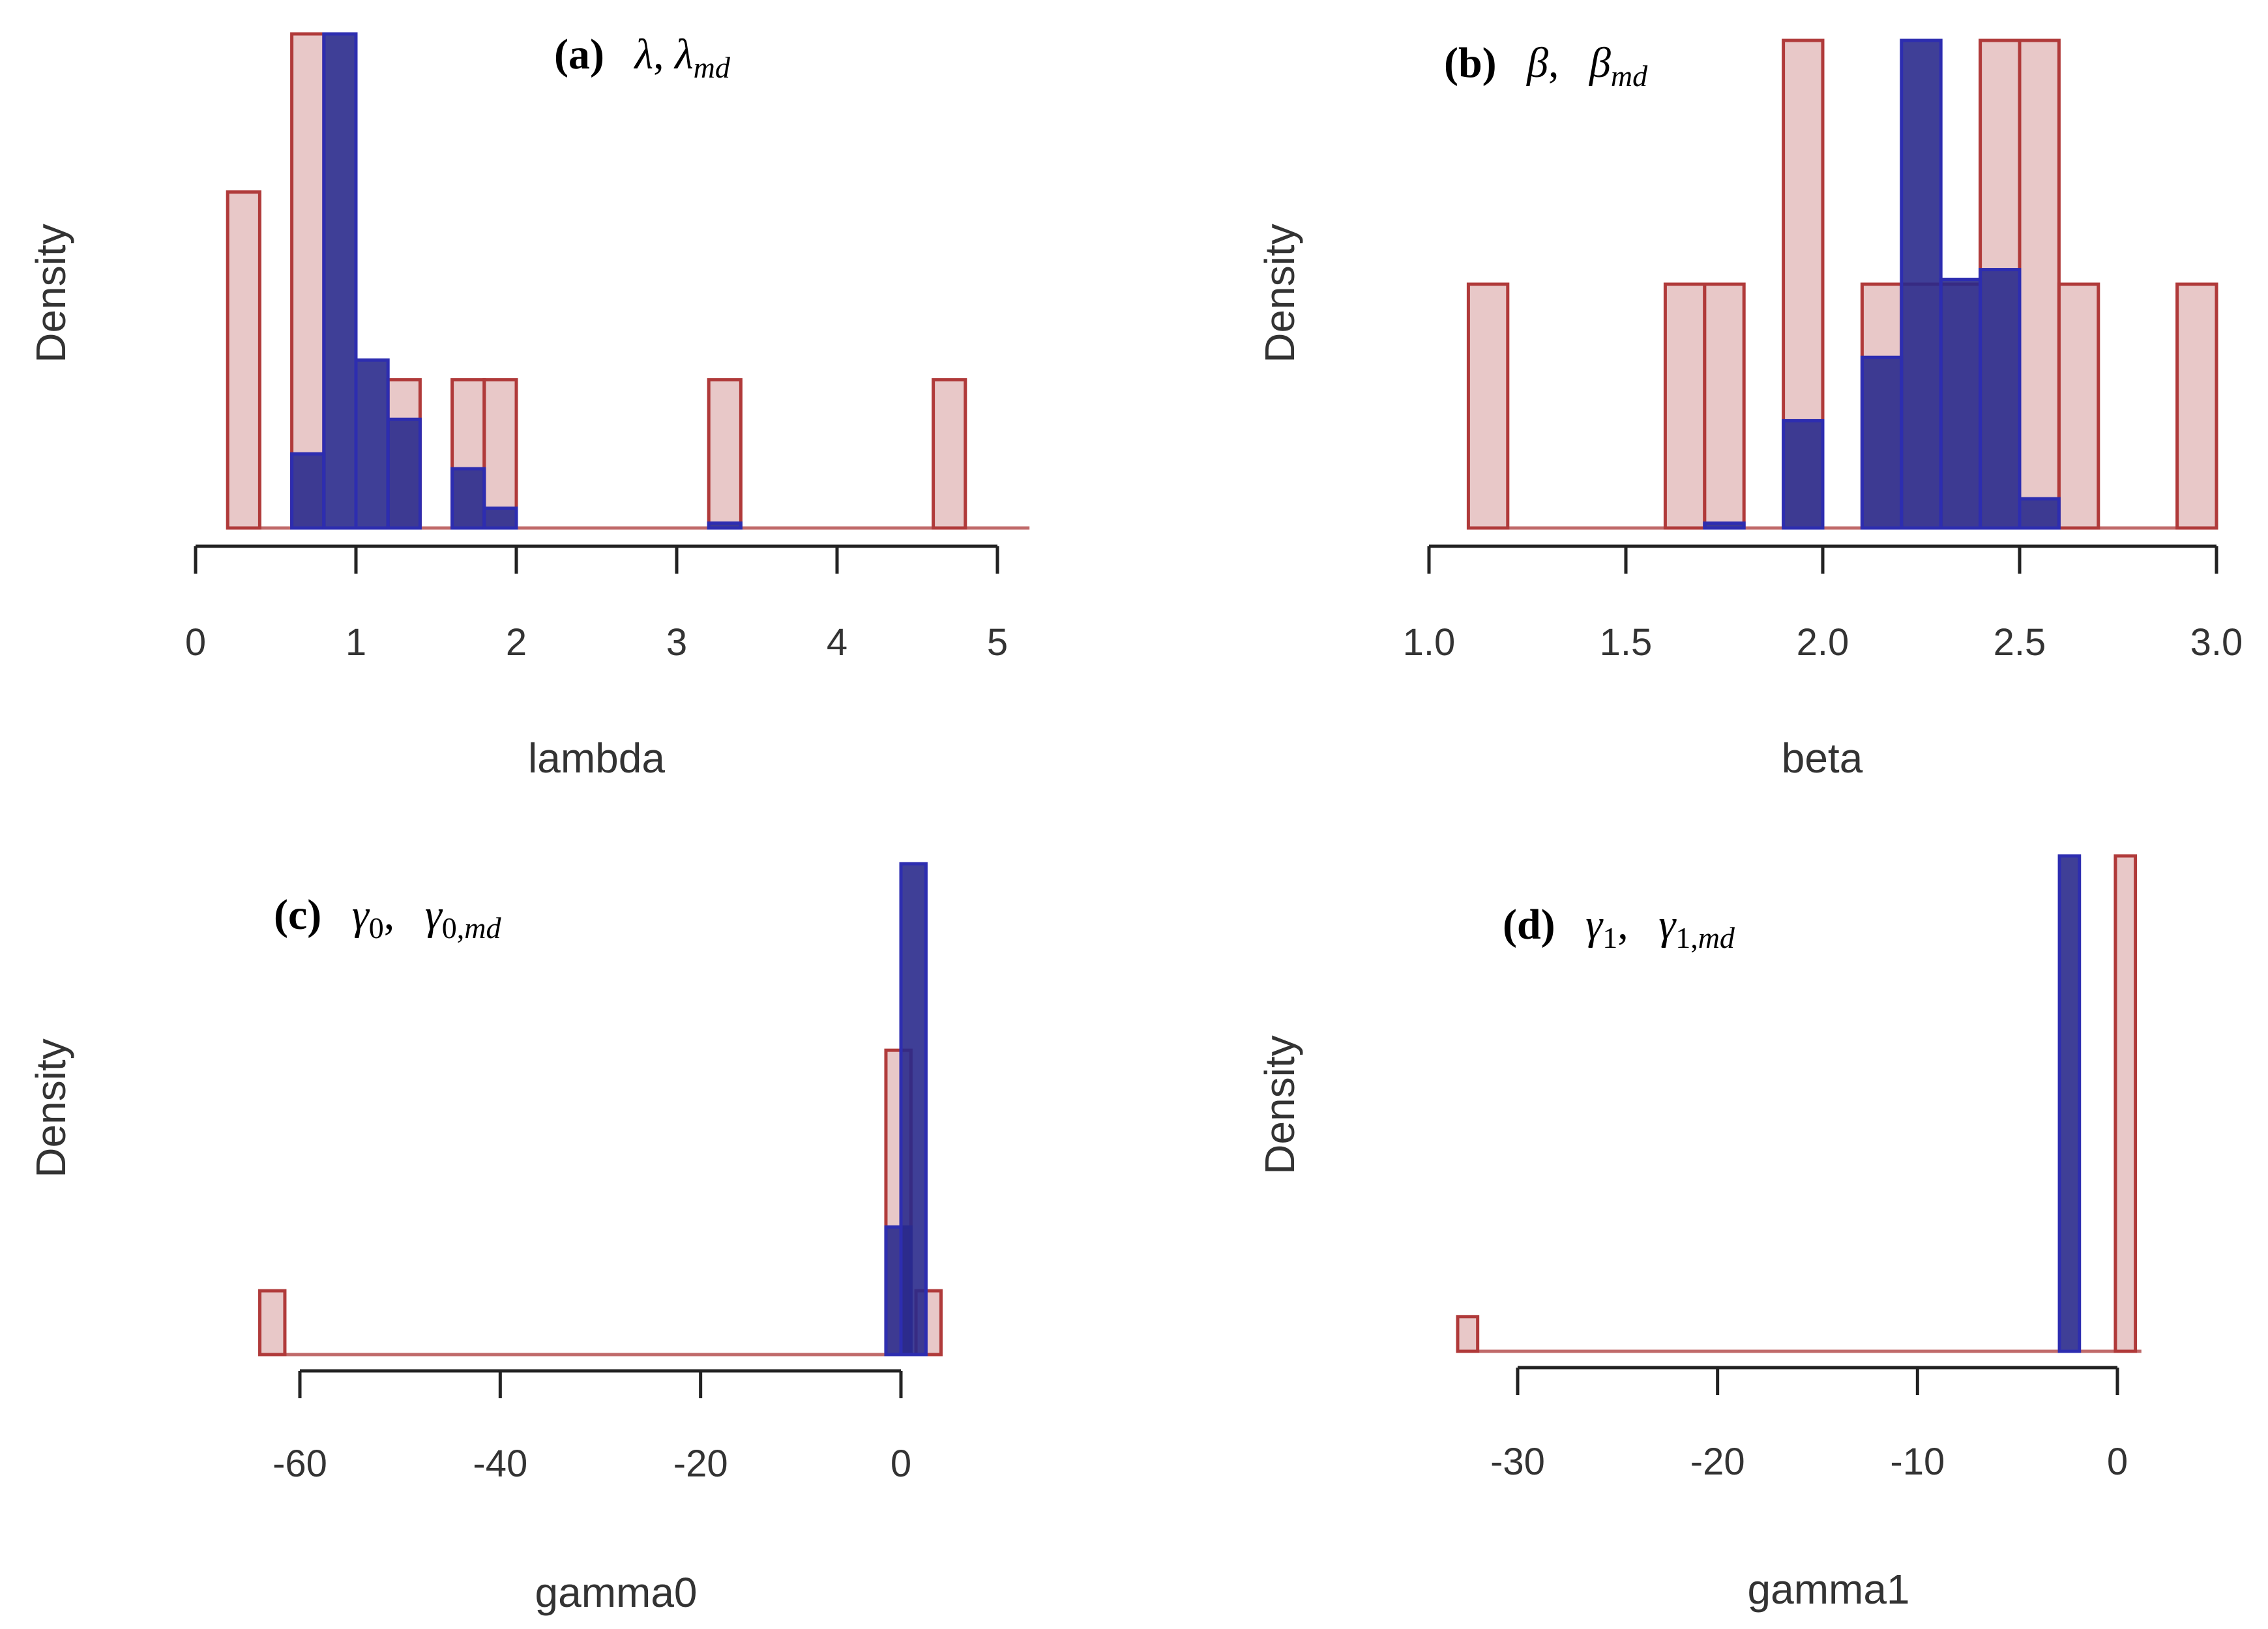  I want to click on x-tick-label: 5, so click(997, 642).